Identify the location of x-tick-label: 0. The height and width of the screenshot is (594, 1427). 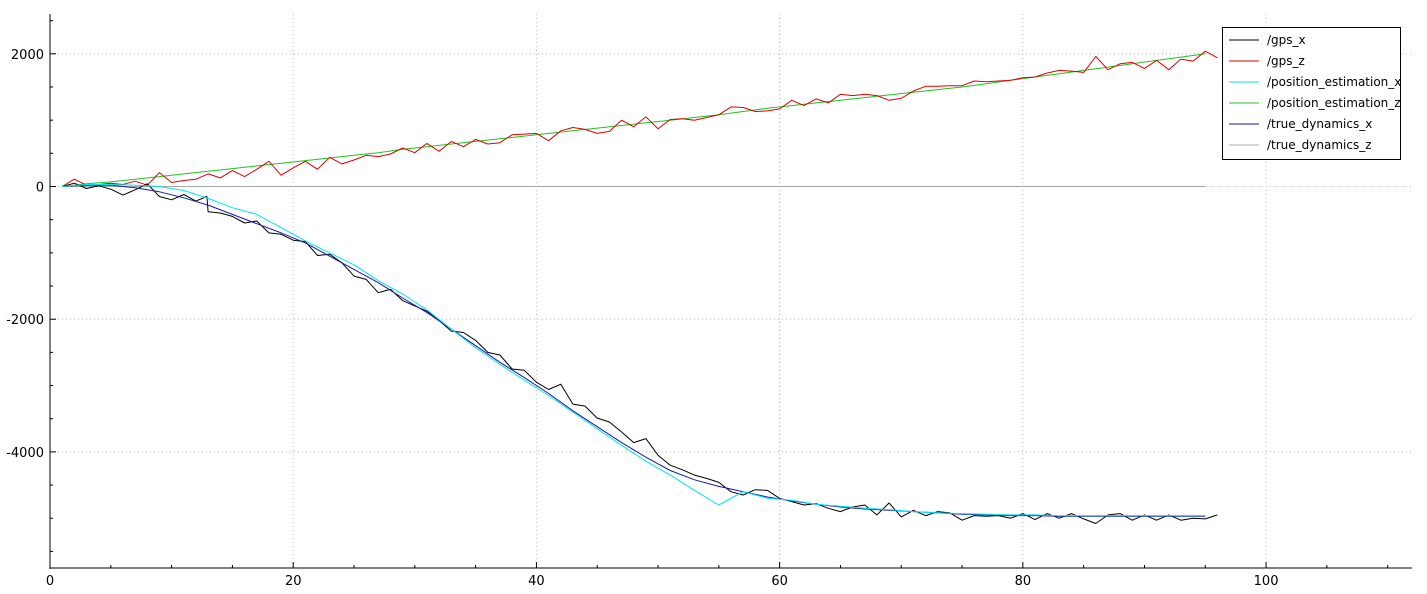
(50, 581).